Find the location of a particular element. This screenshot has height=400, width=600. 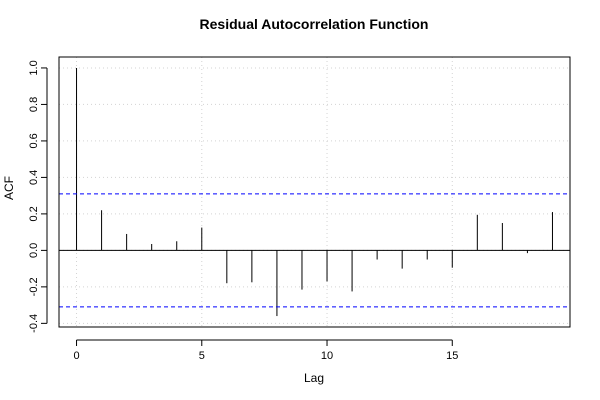

y-tick-label: 1.0 is located at coordinates (34, 67).